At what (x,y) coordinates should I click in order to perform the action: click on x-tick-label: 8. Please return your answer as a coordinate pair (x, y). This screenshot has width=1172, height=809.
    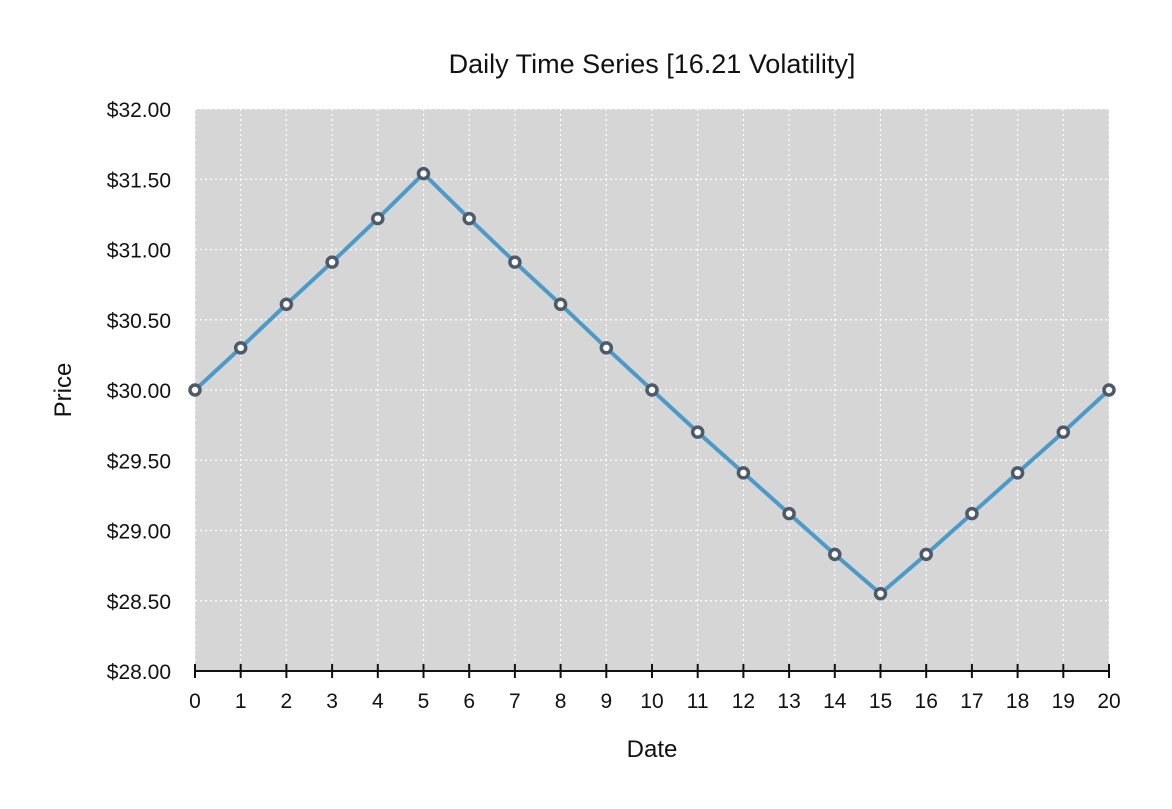
    Looking at the image, I should click on (561, 701).